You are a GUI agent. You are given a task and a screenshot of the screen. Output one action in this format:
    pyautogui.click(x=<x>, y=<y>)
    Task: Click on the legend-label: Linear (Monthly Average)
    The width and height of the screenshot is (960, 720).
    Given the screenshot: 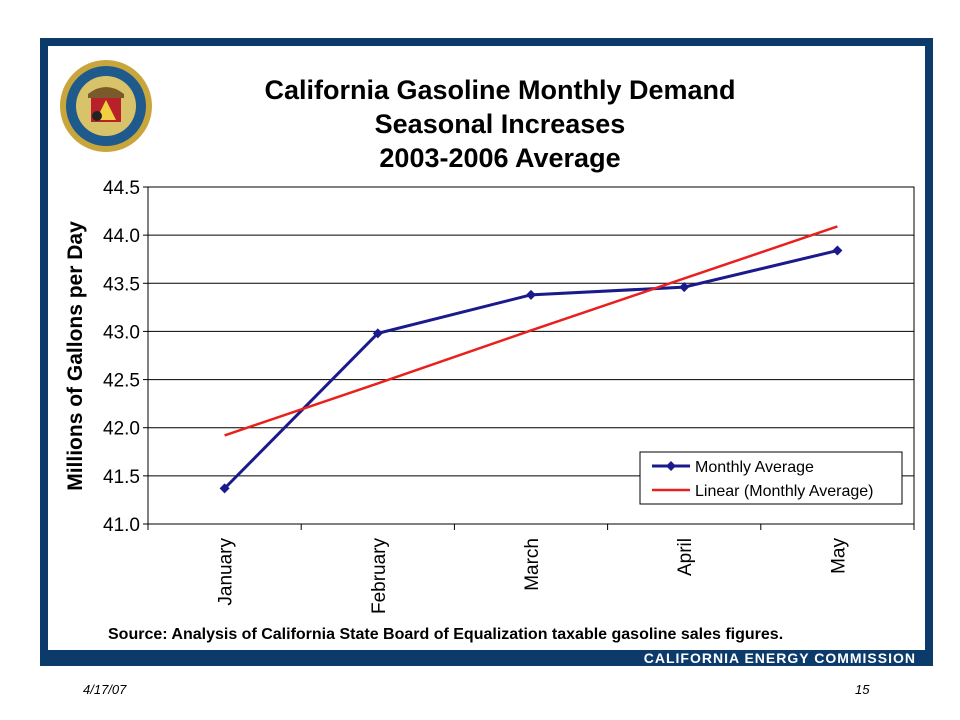 What is the action you would take?
    pyautogui.click(x=784, y=491)
    